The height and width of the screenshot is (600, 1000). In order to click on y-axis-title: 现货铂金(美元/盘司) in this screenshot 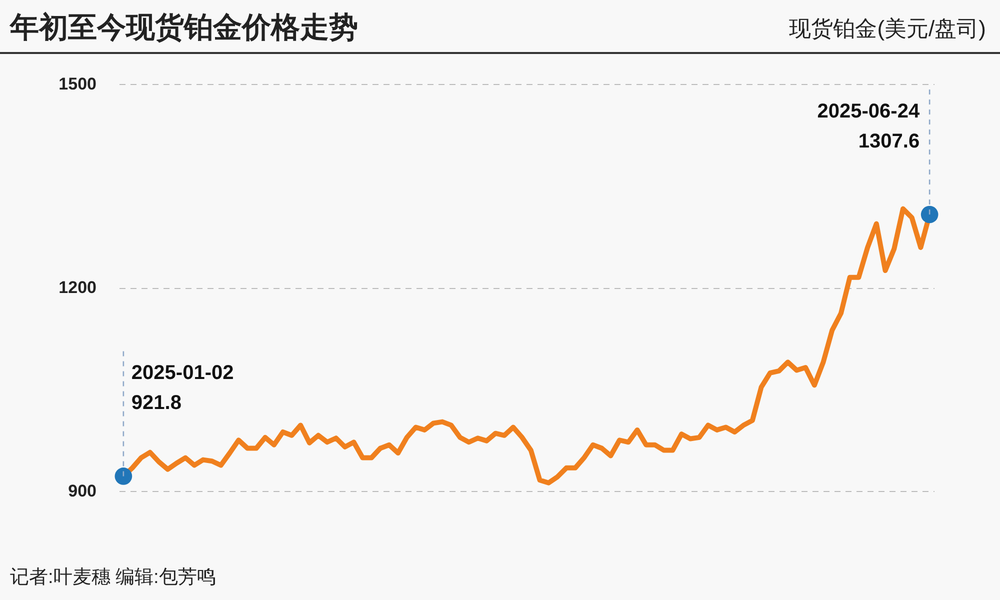, I will do `click(887, 29)`.